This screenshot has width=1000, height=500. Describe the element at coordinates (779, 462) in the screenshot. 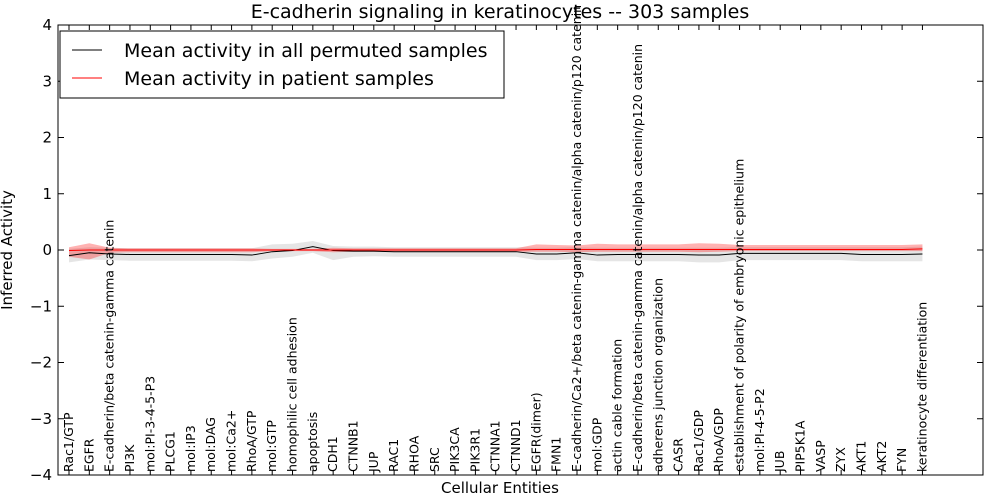

I see `x-tick-label: JUB` at that location.